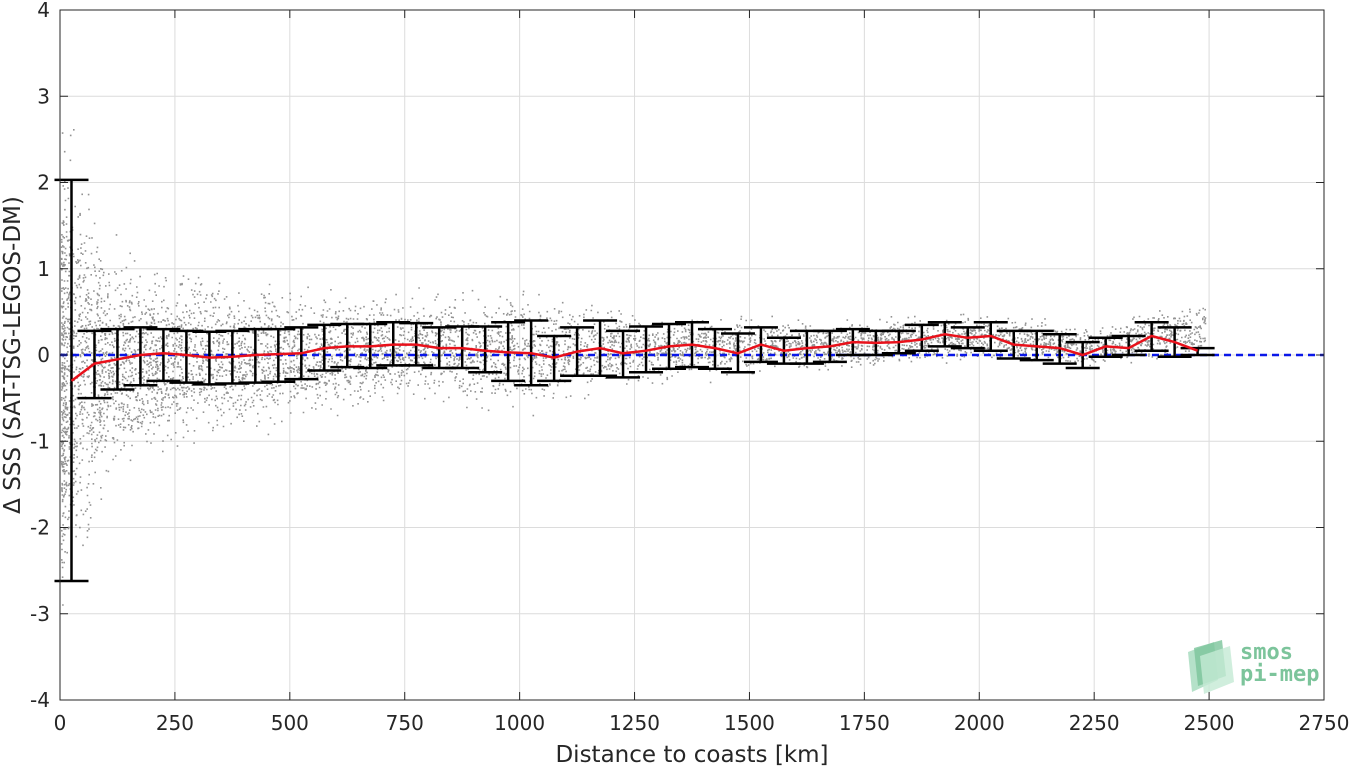 The width and height of the screenshot is (1352, 772). I want to click on logo-text-line2: pi-mep, so click(1280, 674).